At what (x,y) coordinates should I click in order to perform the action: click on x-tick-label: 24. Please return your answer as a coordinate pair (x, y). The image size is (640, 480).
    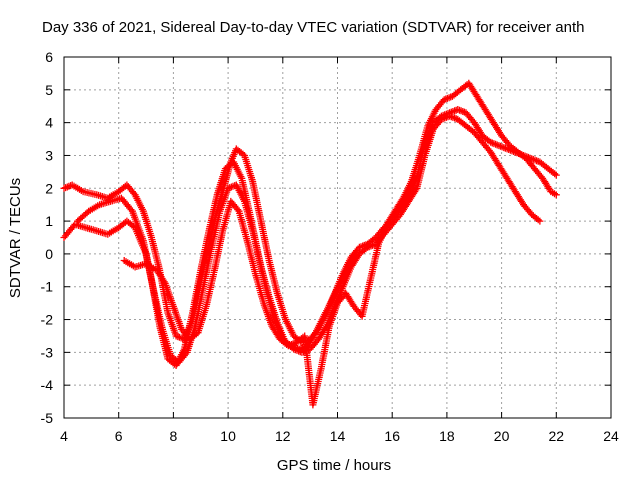
    Looking at the image, I should click on (611, 436).